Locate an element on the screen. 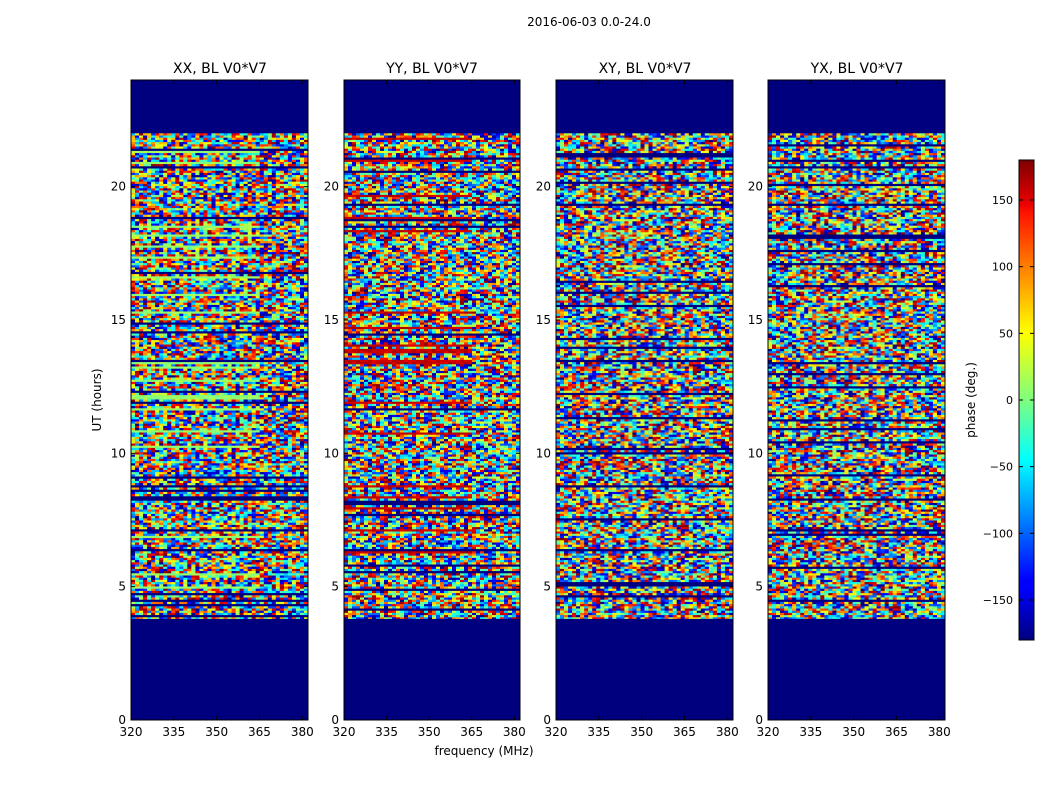 The height and width of the screenshot is (800, 1050). colorbar-tick-label: 0 is located at coordinates (1009, 400).